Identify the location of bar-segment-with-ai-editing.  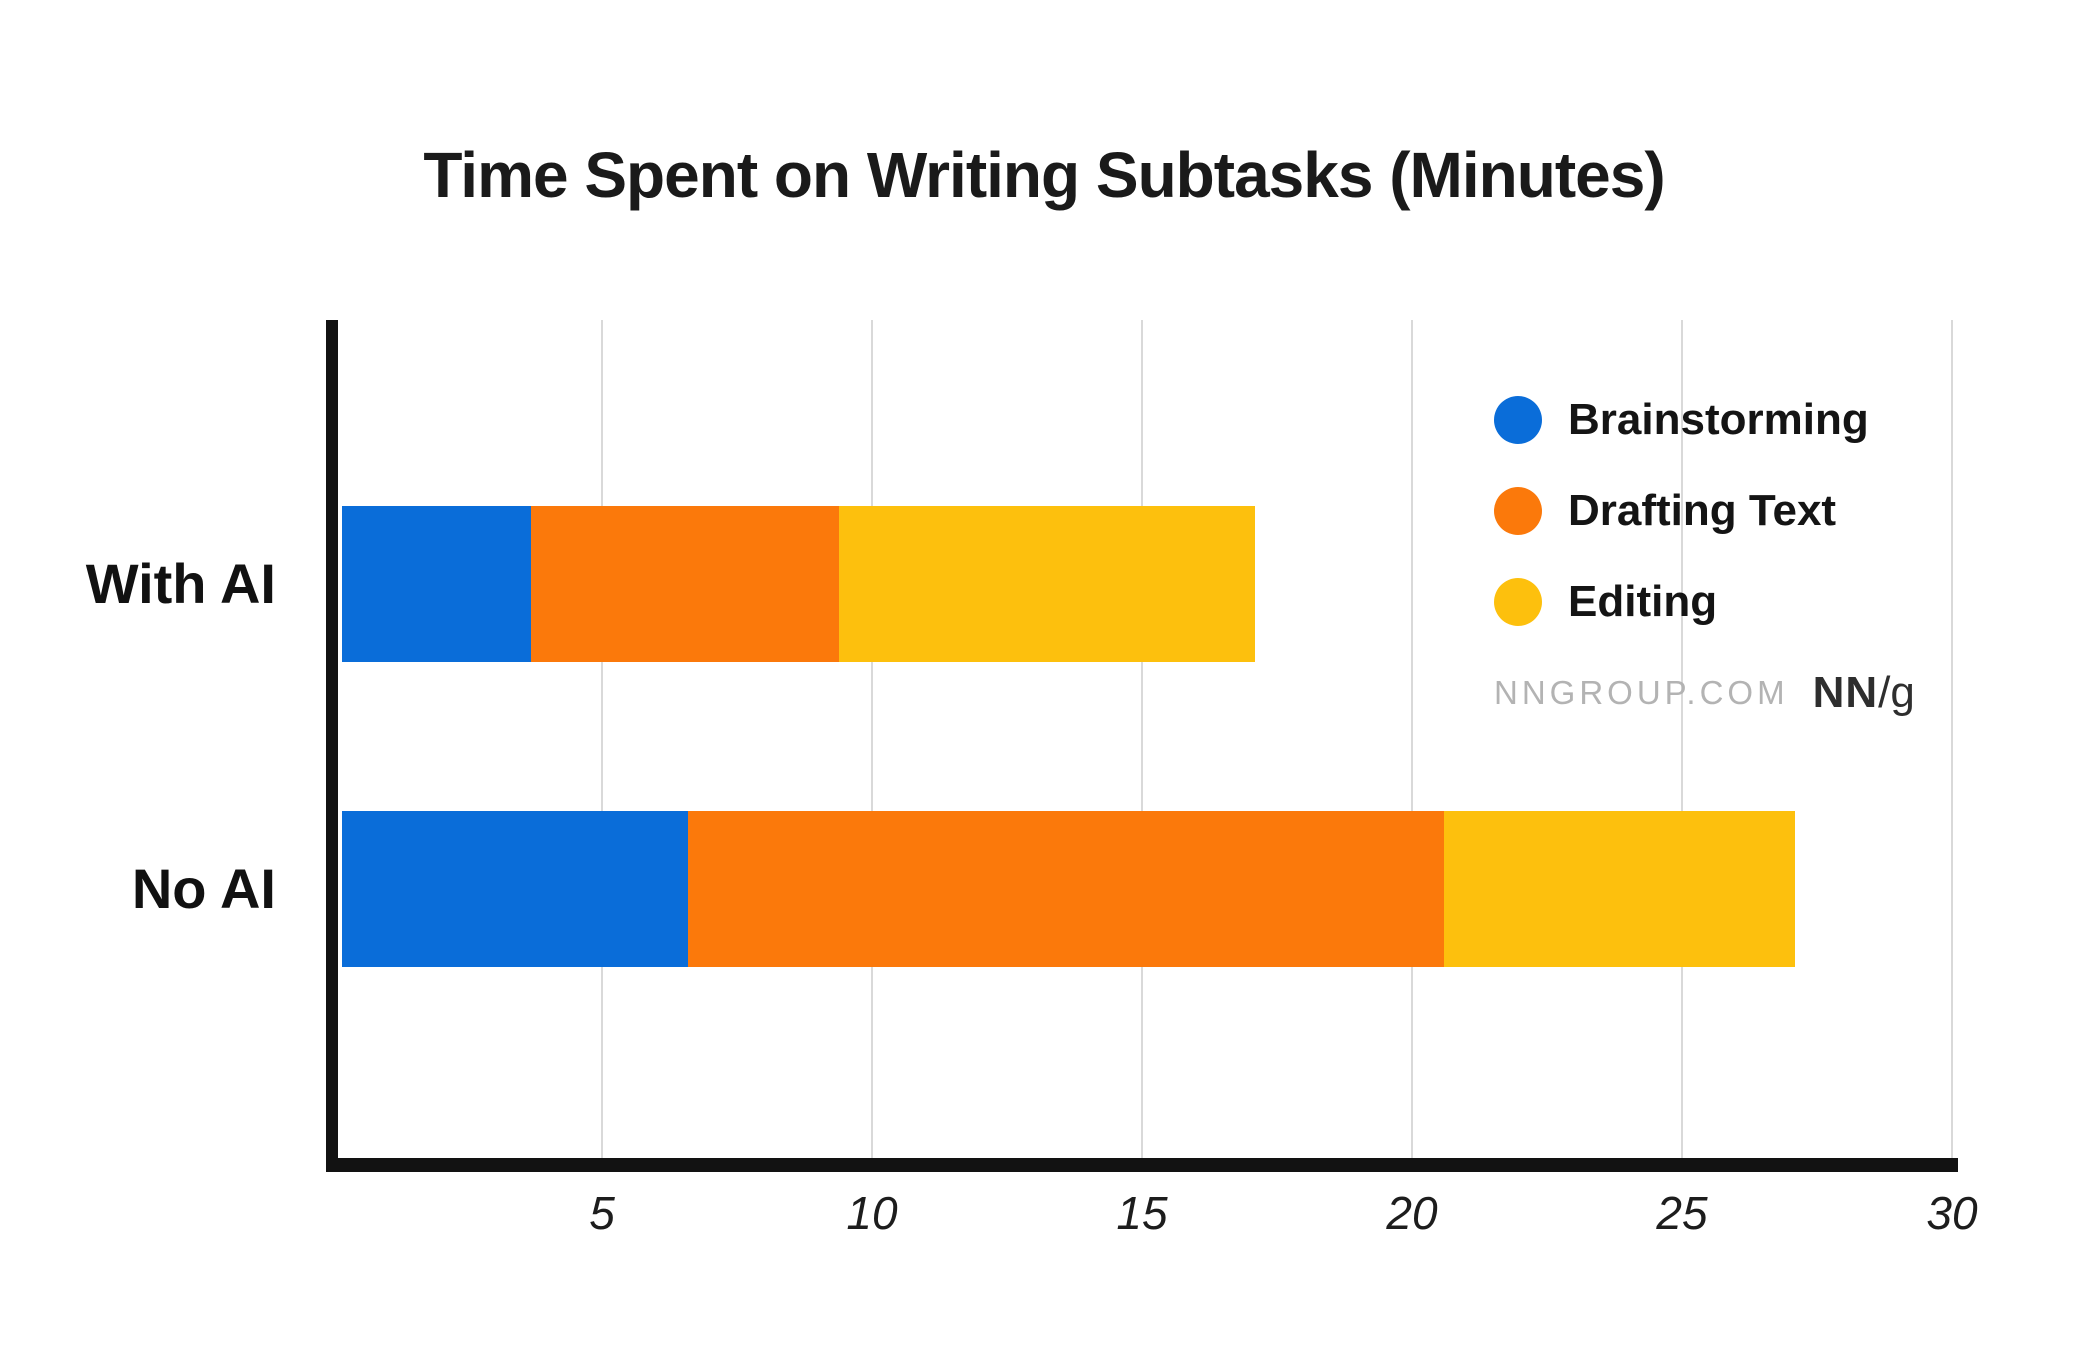
(1046, 584).